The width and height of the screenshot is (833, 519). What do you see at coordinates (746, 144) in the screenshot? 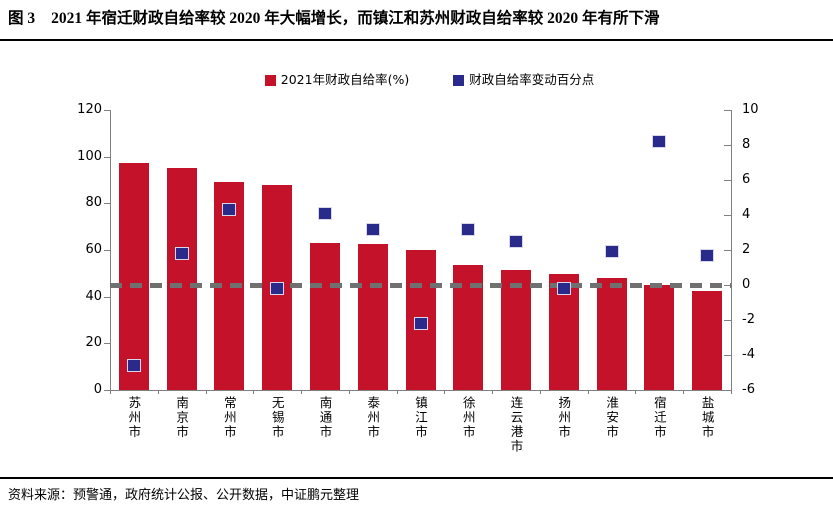
I see `y-right-tick-label: 8` at bounding box center [746, 144].